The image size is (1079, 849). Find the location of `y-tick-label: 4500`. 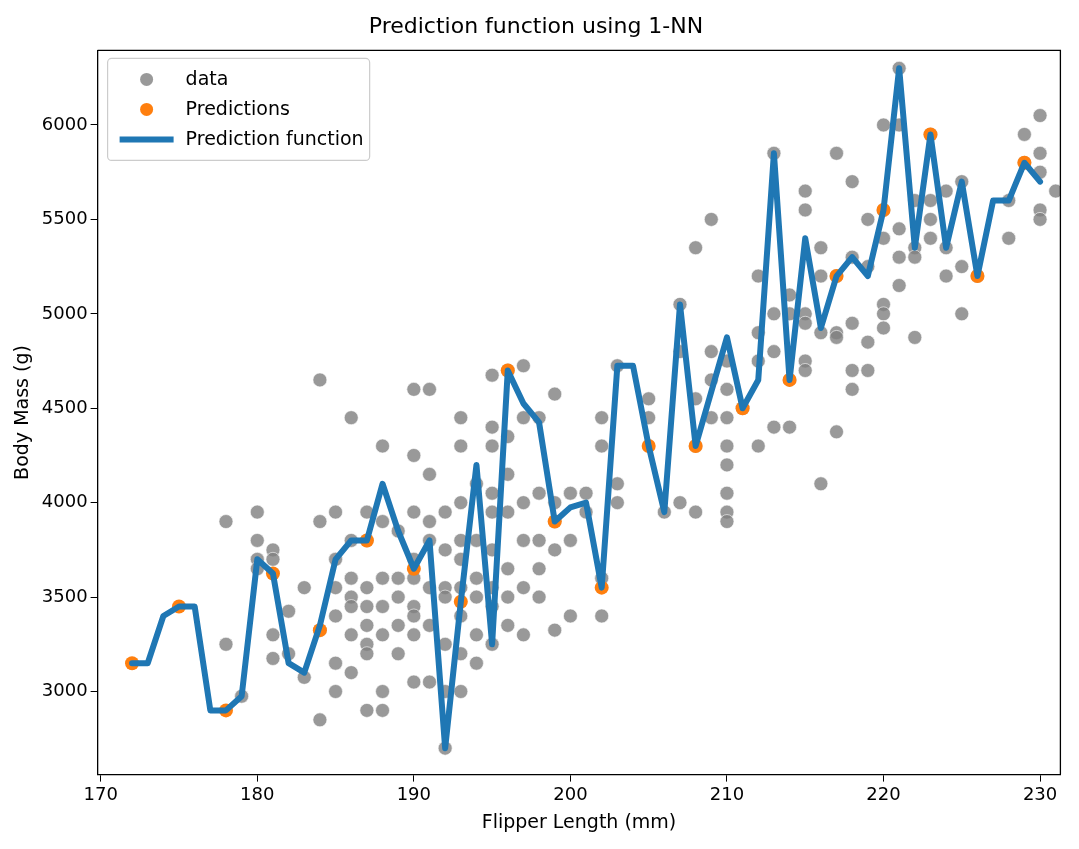

y-tick-label: 4500 is located at coordinates (64, 406).